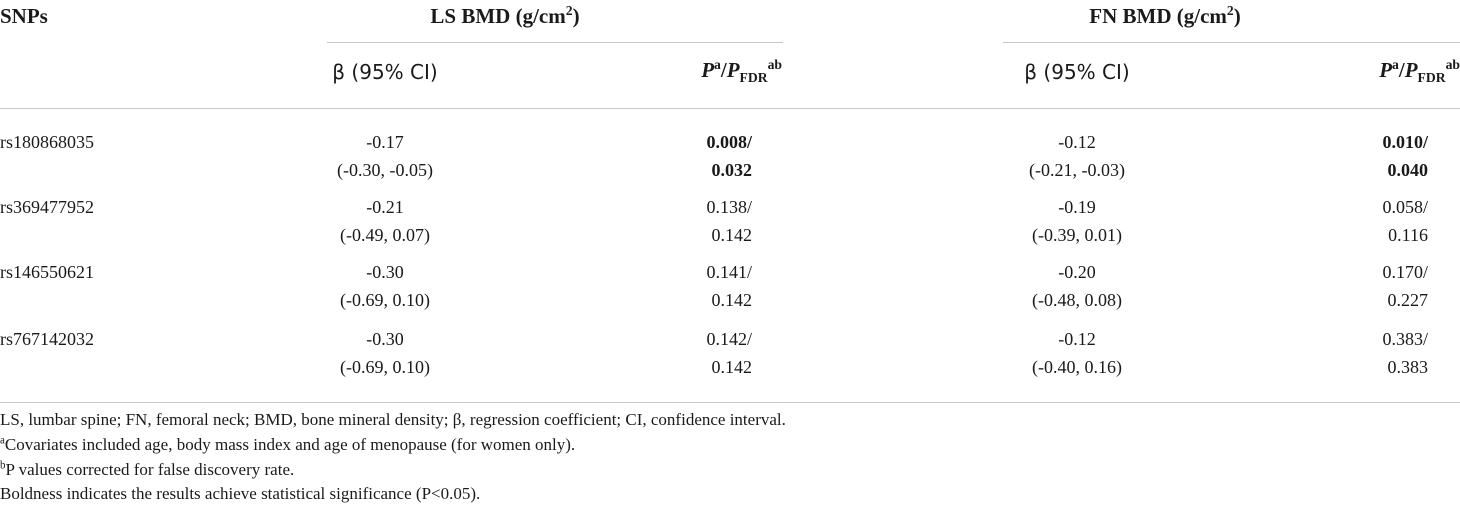  Describe the element at coordinates (47, 207) in the screenshot. I see `snp: rs369477952` at that location.